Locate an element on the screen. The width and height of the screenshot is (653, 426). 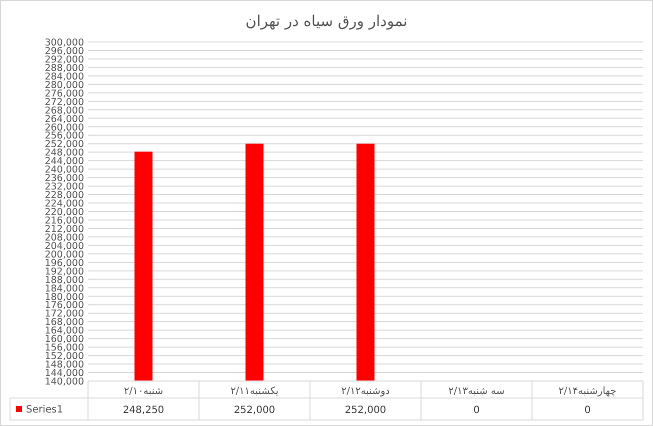
y-tick-label: 180,000 is located at coordinates (64, 297).